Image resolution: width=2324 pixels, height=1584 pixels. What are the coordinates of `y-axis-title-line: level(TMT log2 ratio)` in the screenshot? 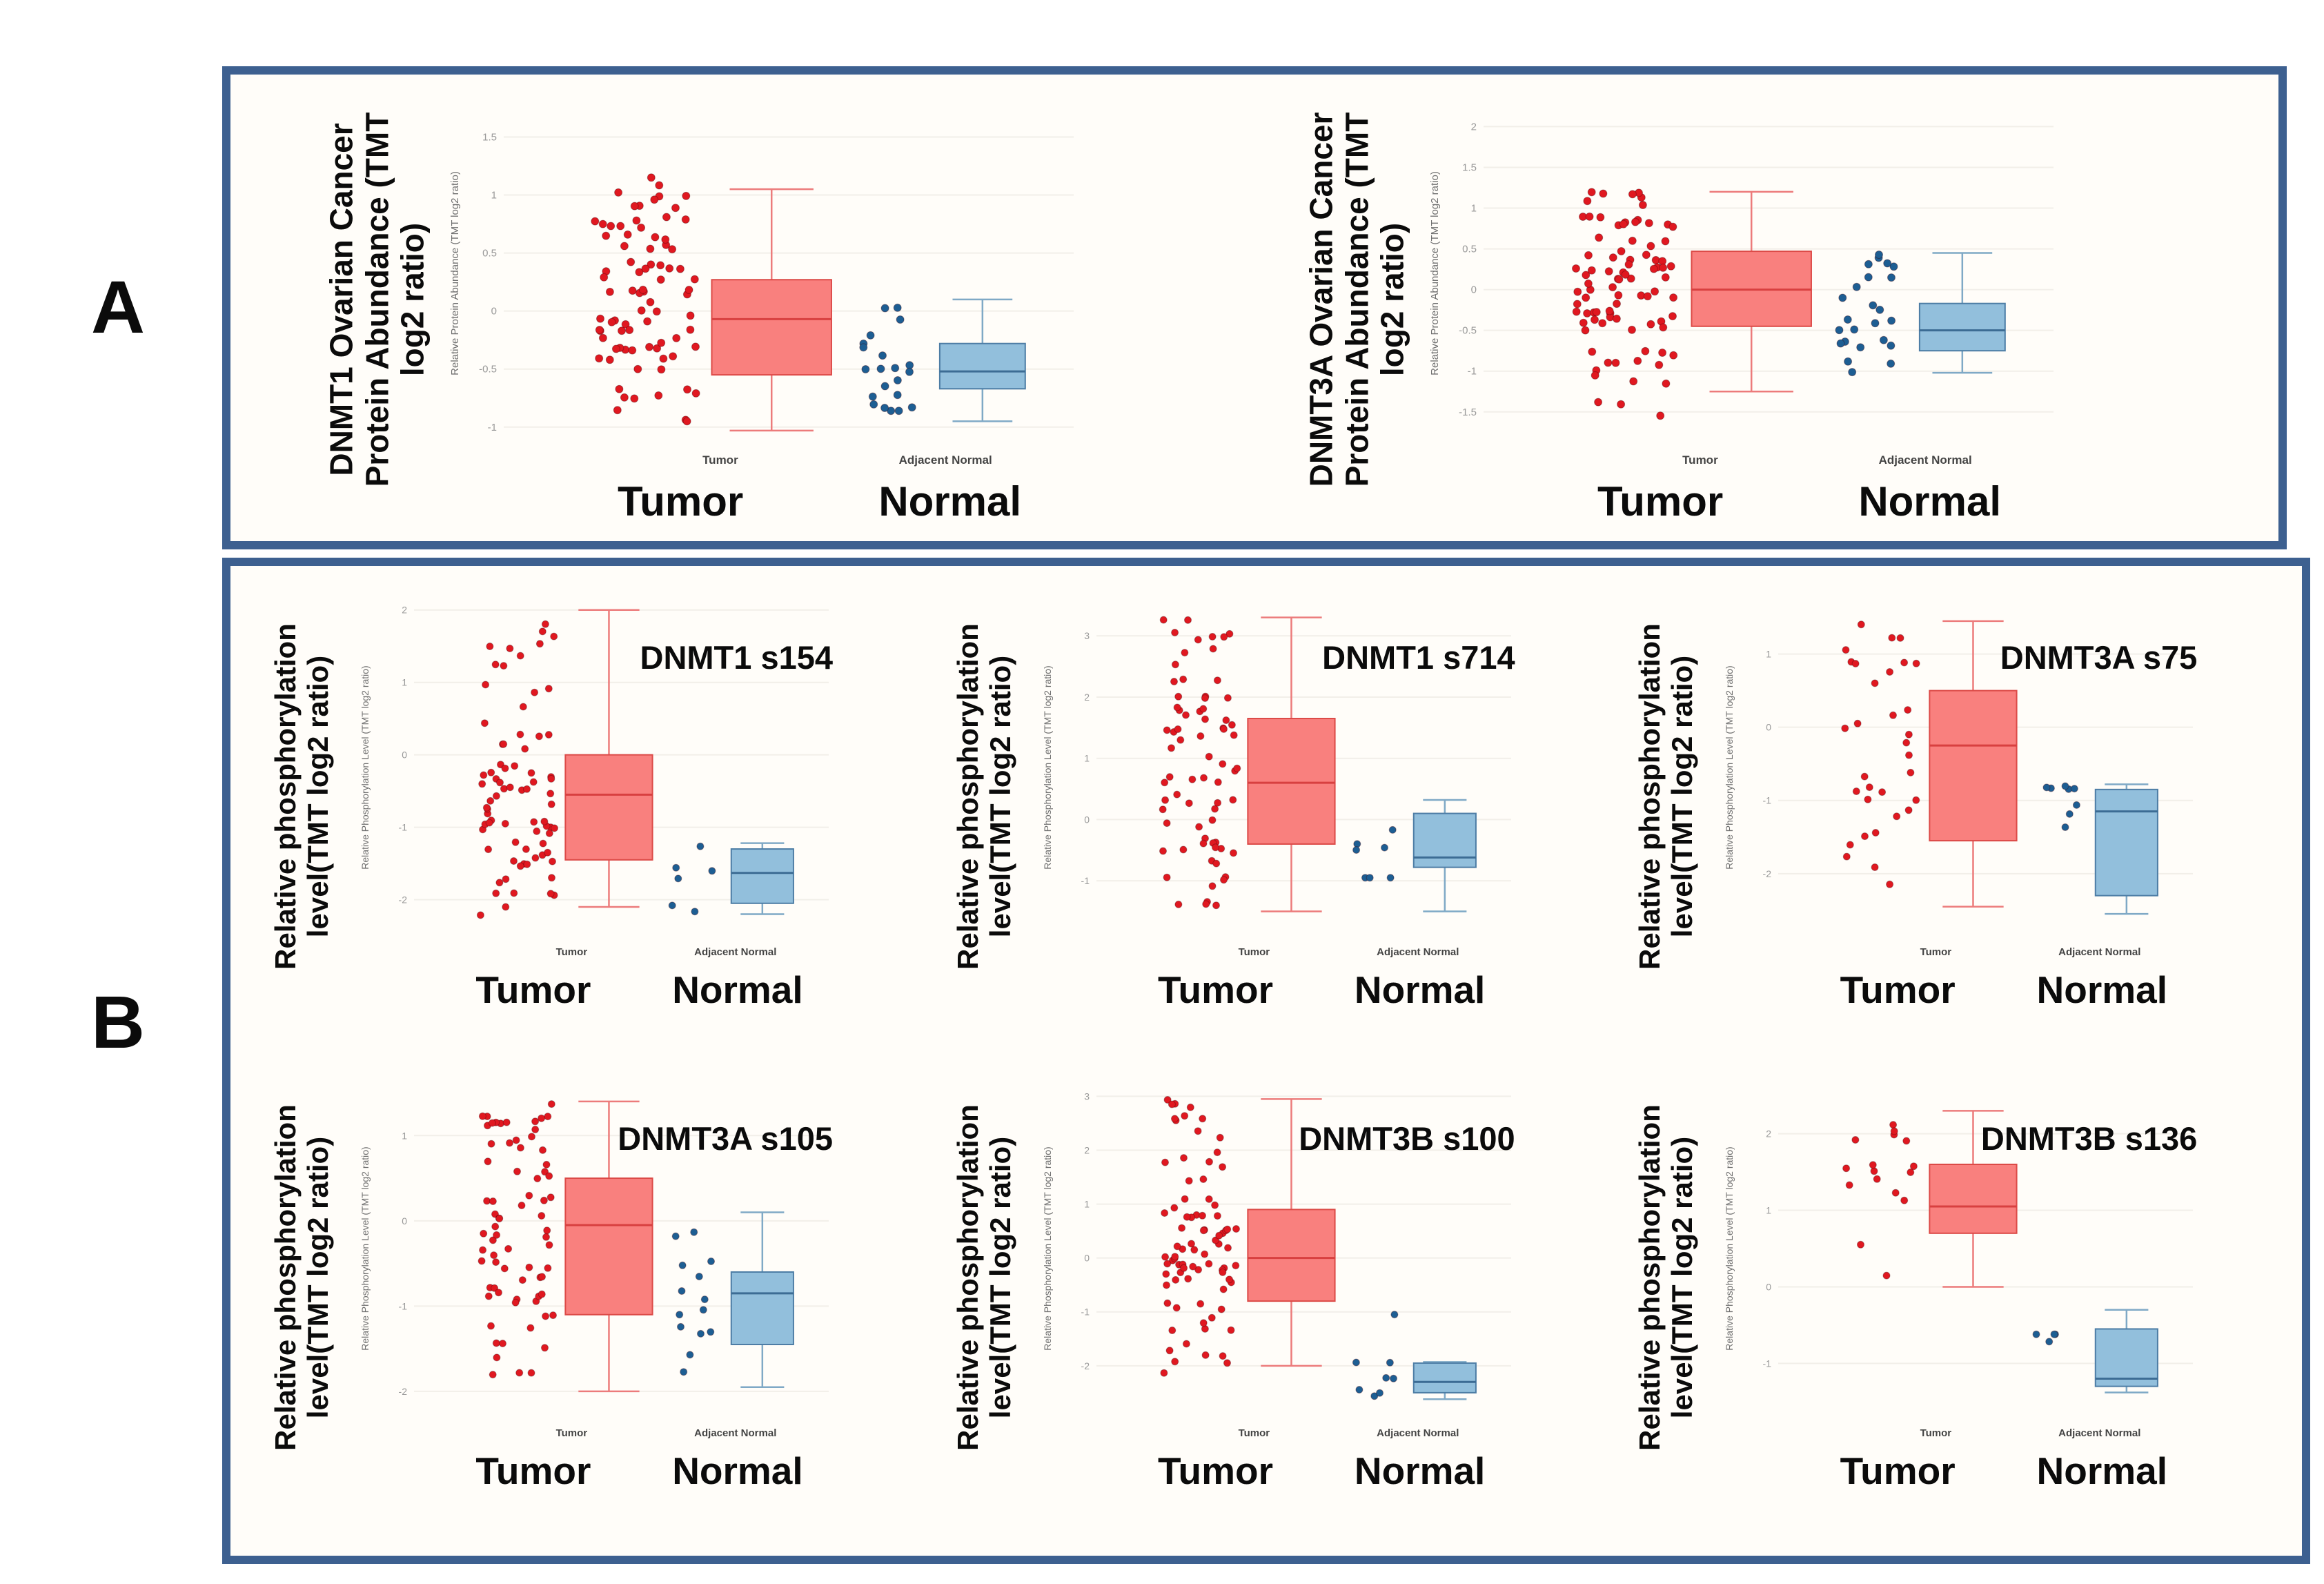 It's located at (318, 797).